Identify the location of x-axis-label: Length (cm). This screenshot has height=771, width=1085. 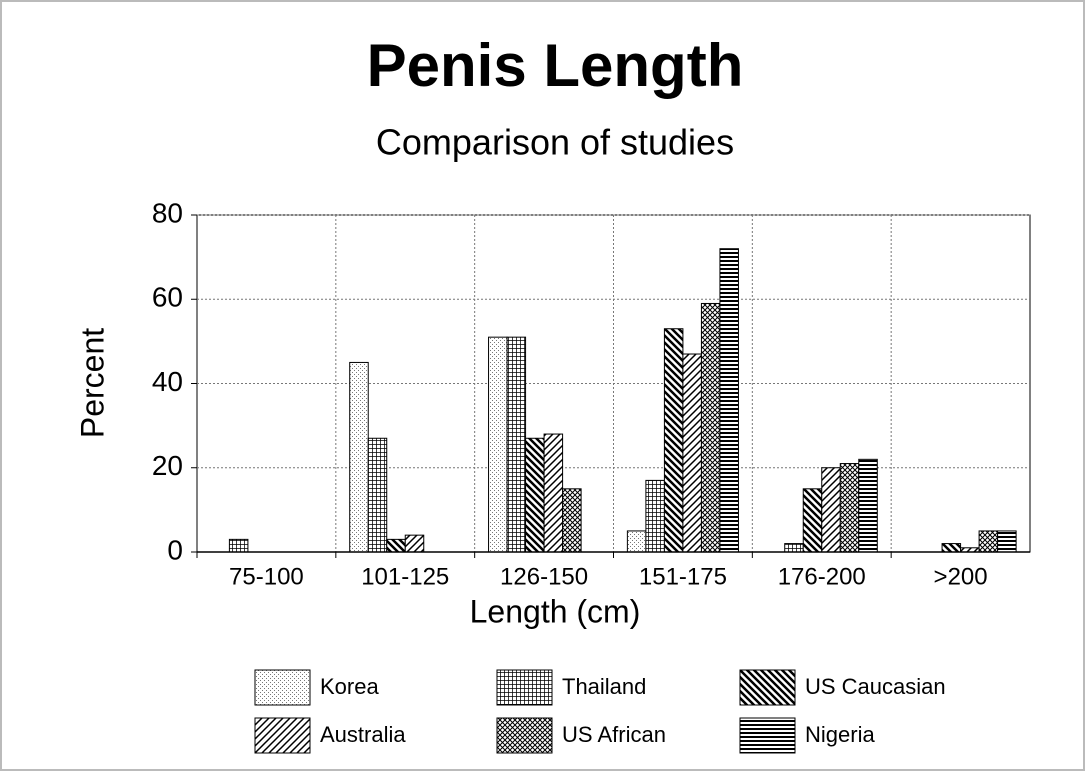
(555, 611).